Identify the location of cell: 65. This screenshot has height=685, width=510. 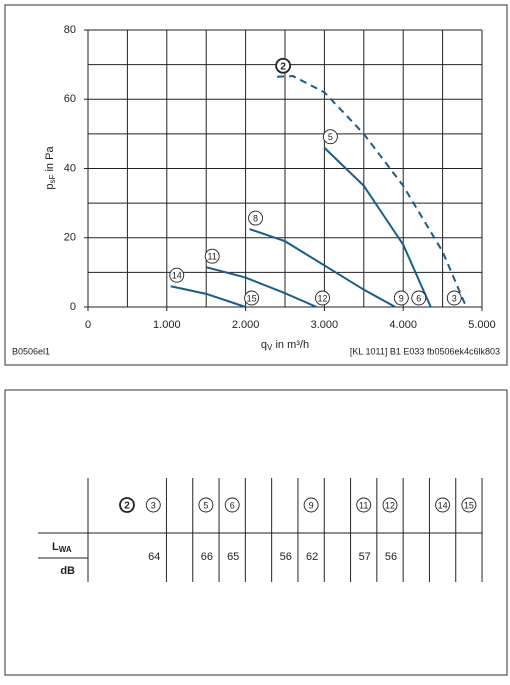
(233, 557).